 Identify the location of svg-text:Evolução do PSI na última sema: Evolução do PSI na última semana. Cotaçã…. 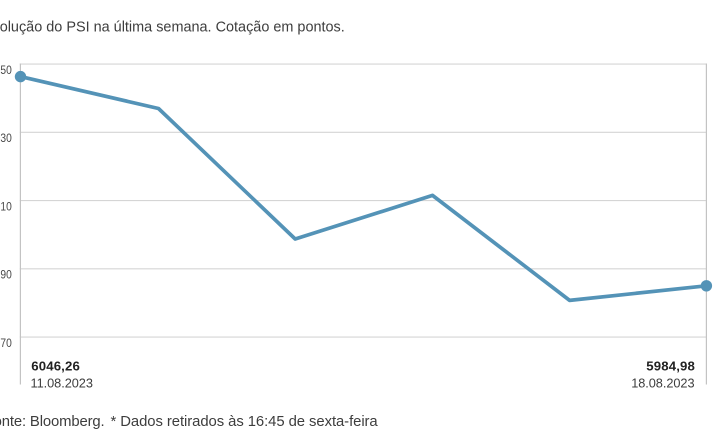
(172, 27).